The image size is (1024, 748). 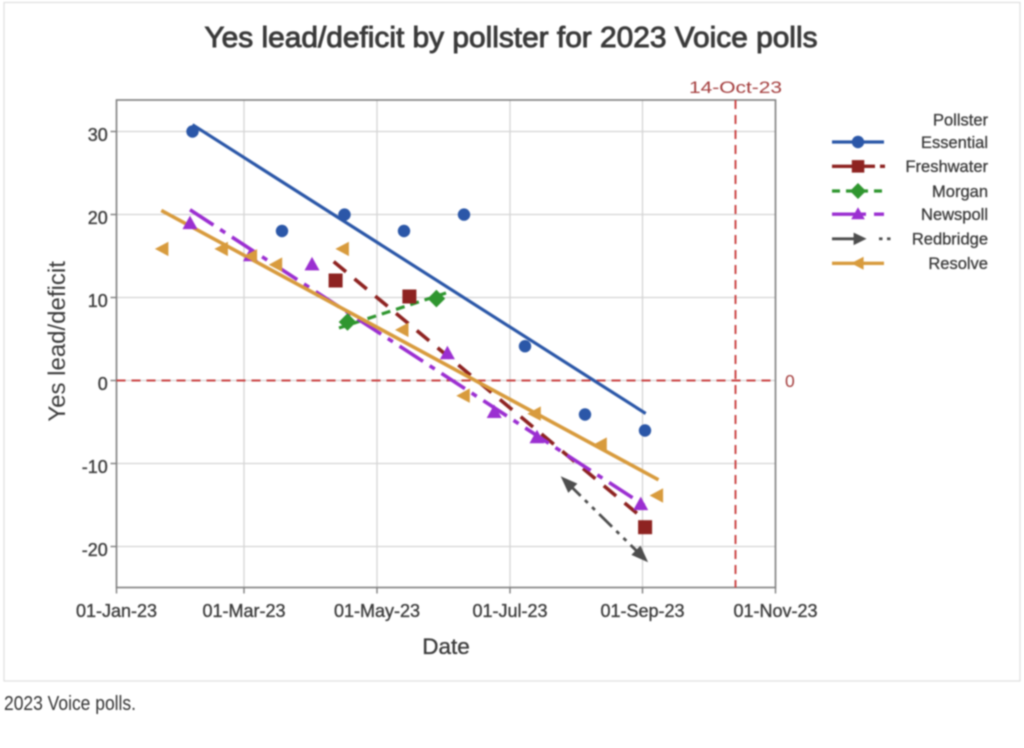 I want to click on svg-text: Freshwater, so click(x=946, y=167).